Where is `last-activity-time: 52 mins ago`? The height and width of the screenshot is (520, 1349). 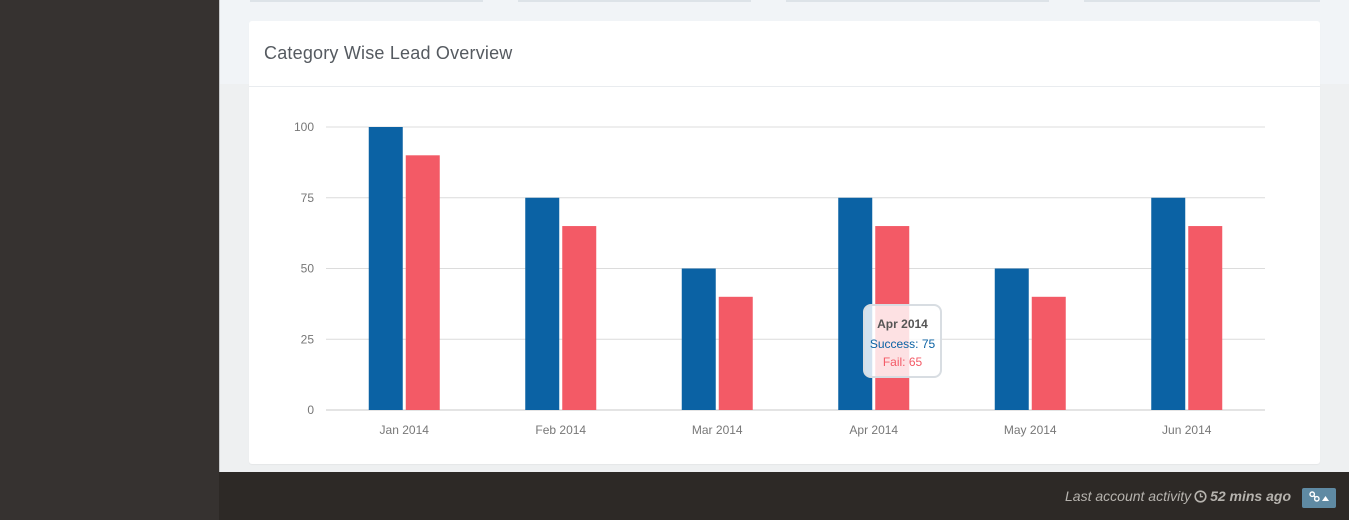
last-activity-time: 52 mins ago is located at coordinates (1250, 496).